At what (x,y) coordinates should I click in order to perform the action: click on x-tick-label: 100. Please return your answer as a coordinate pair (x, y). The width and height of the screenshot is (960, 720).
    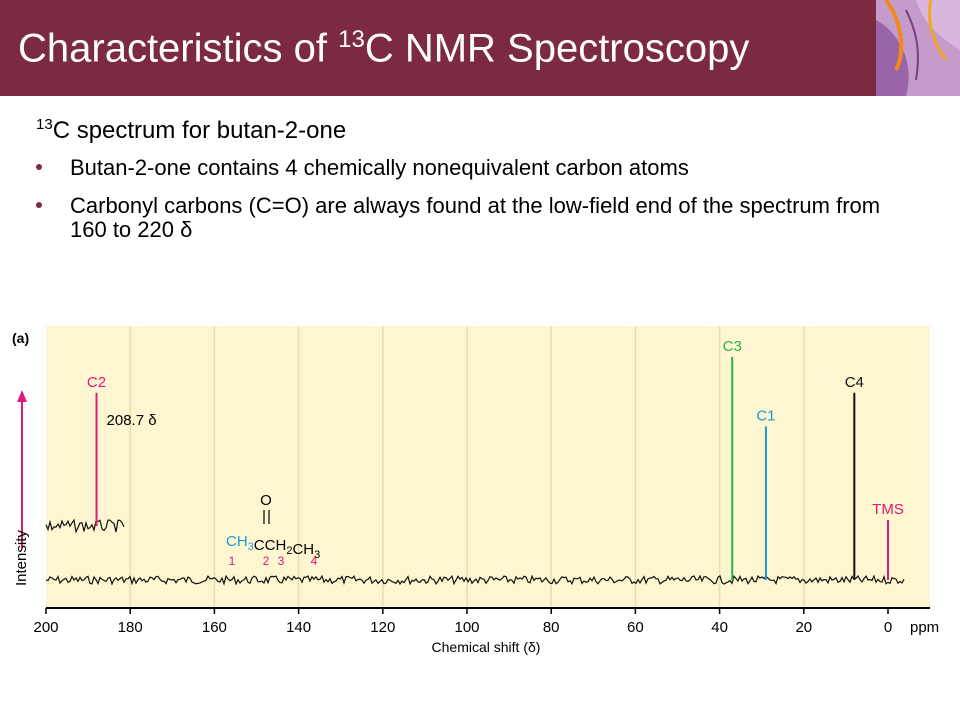
    Looking at the image, I should click on (466, 627).